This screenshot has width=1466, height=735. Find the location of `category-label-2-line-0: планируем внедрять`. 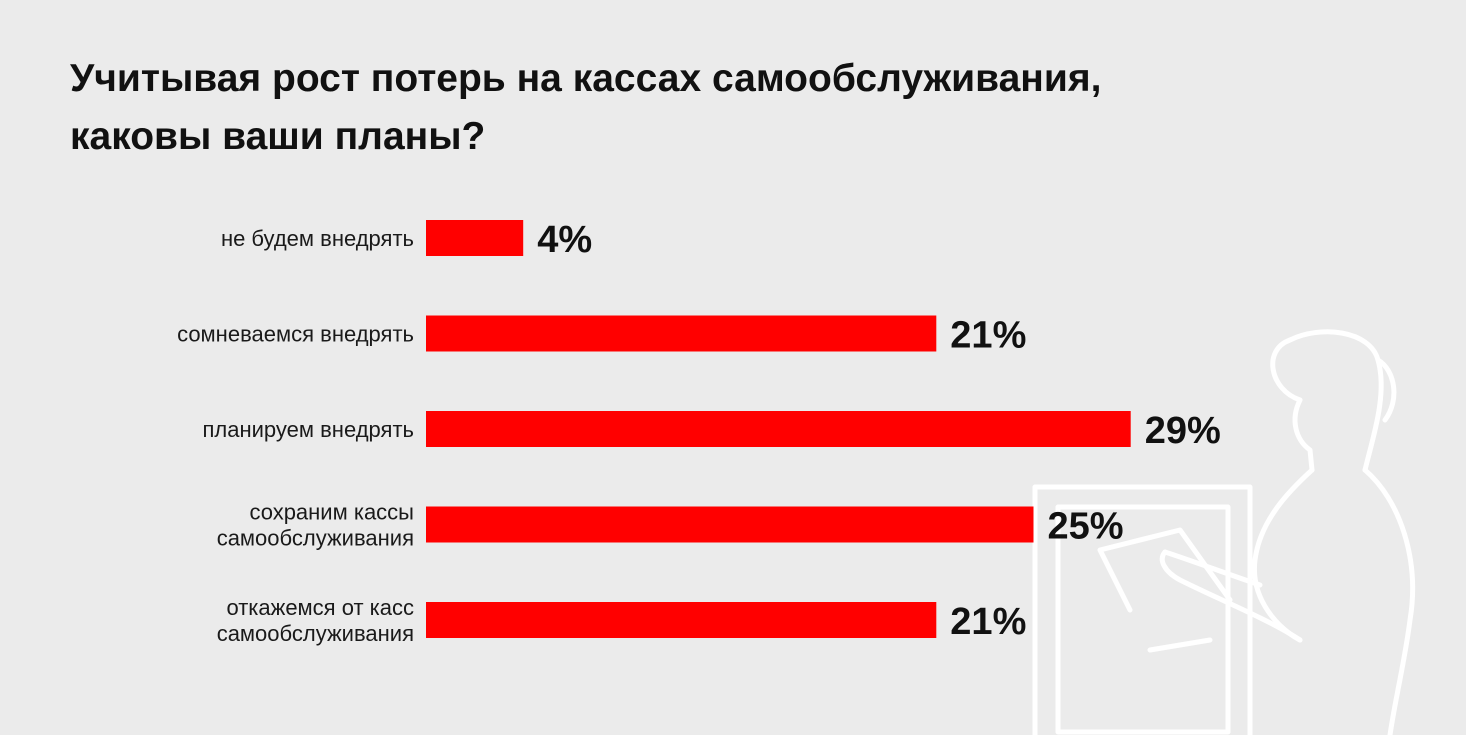

category-label-2-line-0: планируем внедрять is located at coordinates (308, 429).